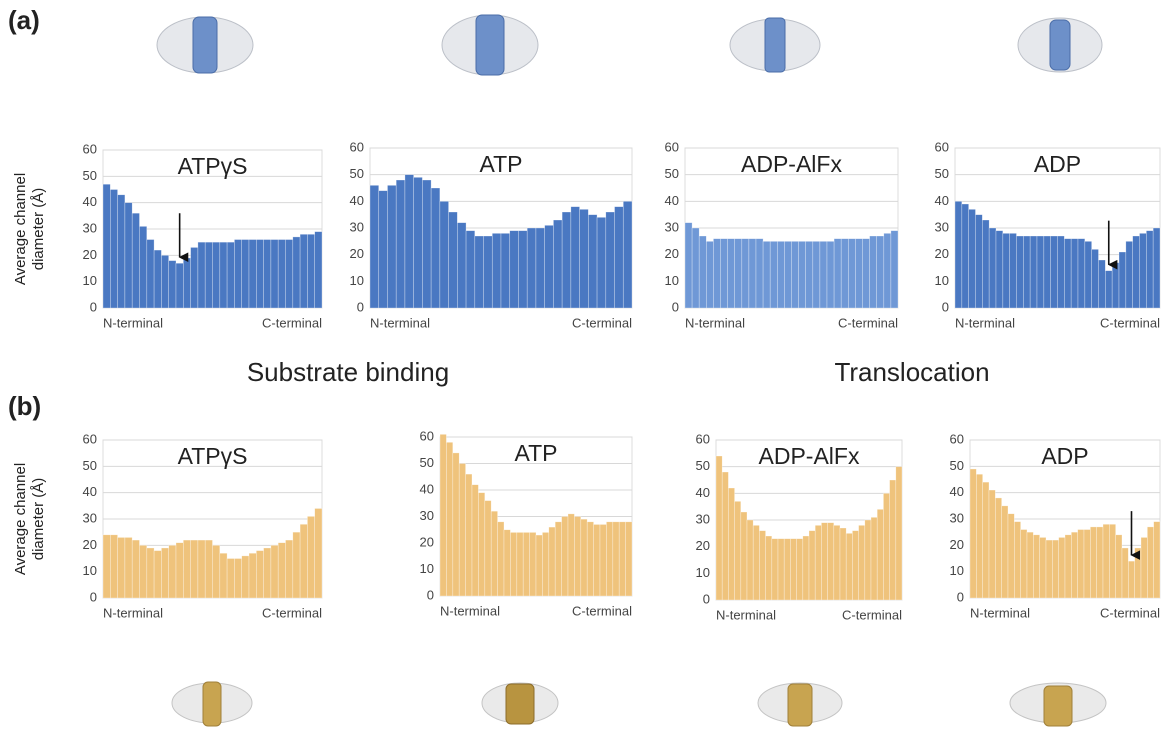  What do you see at coordinates (872, 614) in the screenshot?
I see `x-tick-label: C-terminal` at bounding box center [872, 614].